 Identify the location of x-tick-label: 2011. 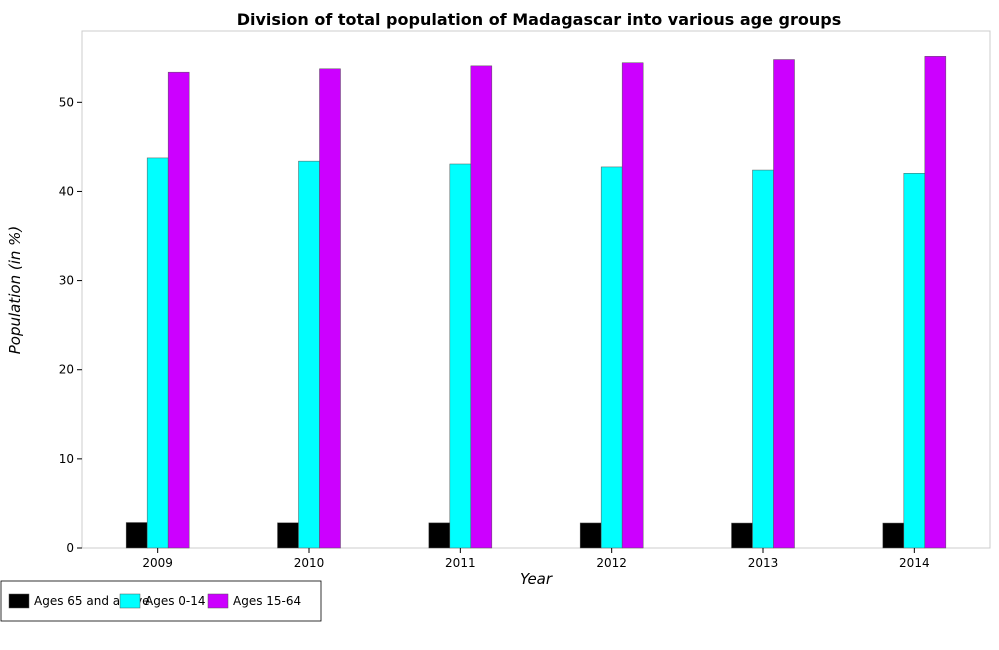
(460, 563).